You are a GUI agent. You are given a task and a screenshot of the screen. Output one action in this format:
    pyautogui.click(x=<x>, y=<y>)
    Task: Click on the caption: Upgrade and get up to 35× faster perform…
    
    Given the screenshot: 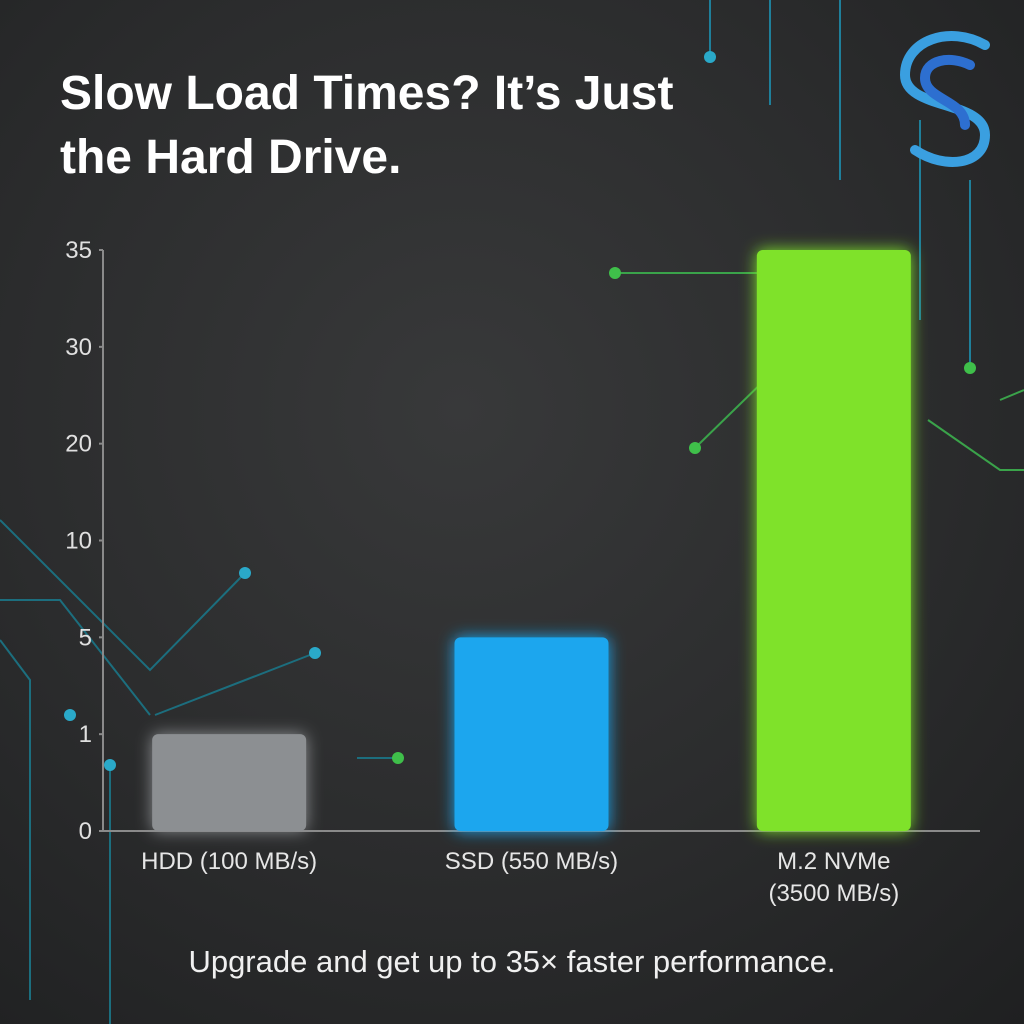 What is the action you would take?
    pyautogui.click(x=512, y=961)
    